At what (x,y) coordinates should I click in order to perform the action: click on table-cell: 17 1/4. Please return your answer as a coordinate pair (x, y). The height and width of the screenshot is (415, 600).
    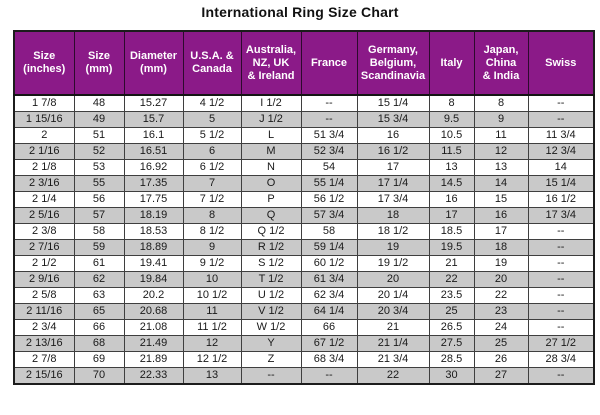
    Looking at the image, I should click on (393, 183).